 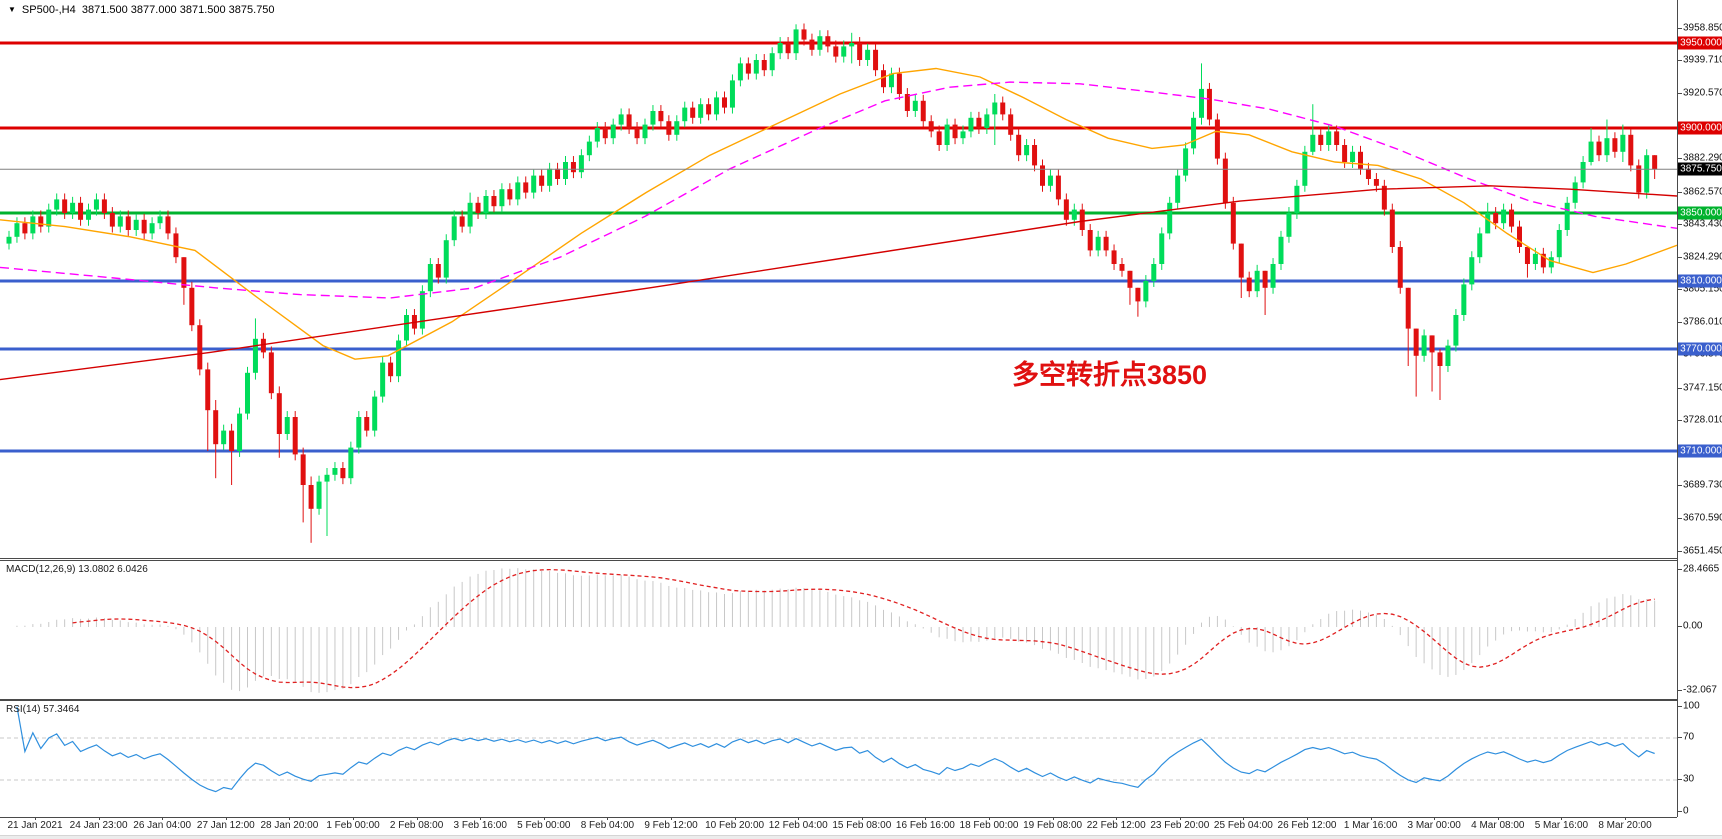 What do you see at coordinates (1702, 420) in the screenshot?
I see `price-axis-label: 3728.010` at bounding box center [1702, 420].